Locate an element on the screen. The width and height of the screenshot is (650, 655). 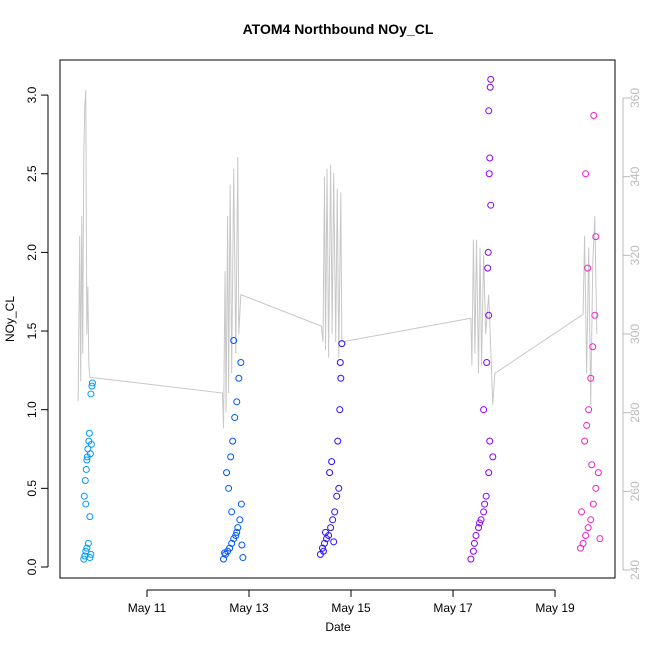
x-tick-label: May 19 is located at coordinates (555, 608).